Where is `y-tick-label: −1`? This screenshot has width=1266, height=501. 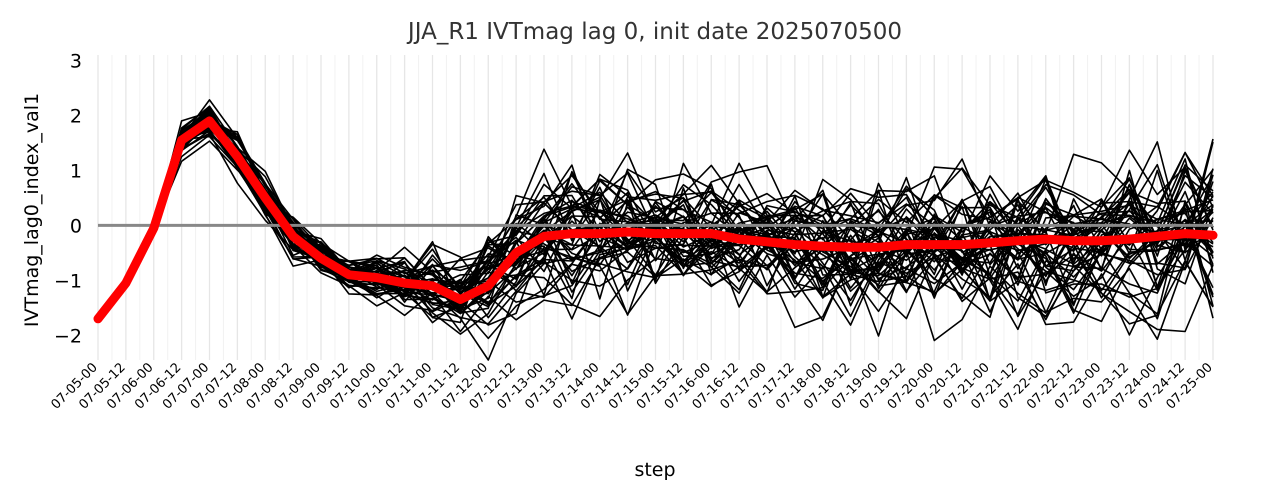 y-tick-label: −1 is located at coordinates (68, 281).